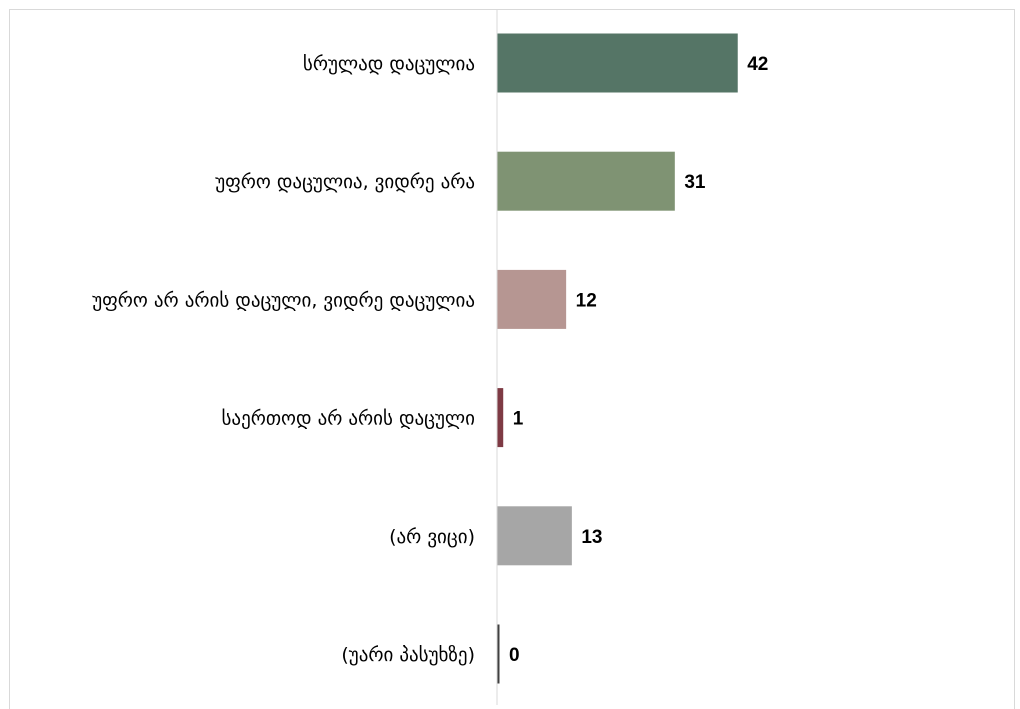 The height and width of the screenshot is (709, 1020). What do you see at coordinates (432, 537) in the screenshot?
I see `category-label: (არ ვიცი)` at bounding box center [432, 537].